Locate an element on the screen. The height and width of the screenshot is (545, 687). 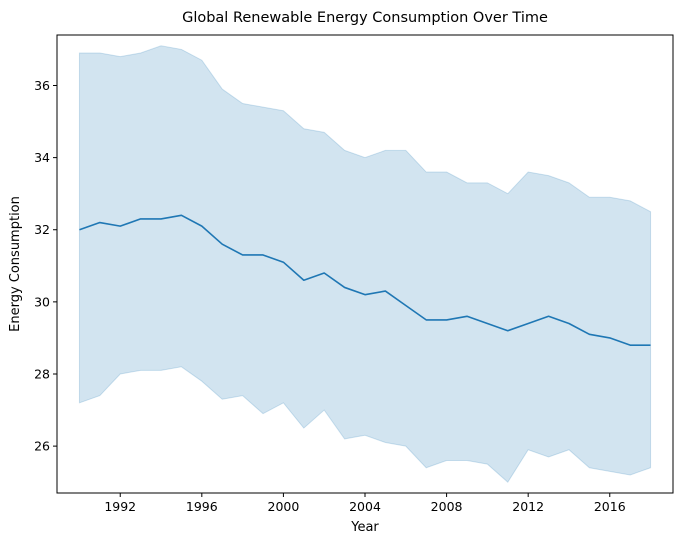
x-tick-label: 2004 is located at coordinates (365, 506).